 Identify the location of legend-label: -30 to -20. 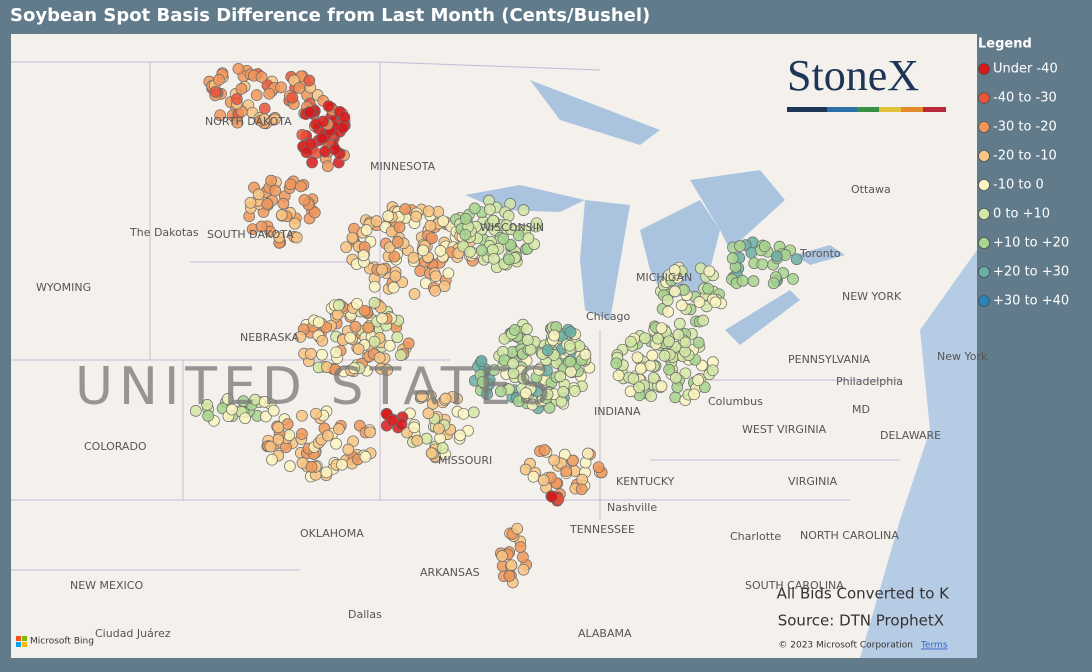
(1025, 127).